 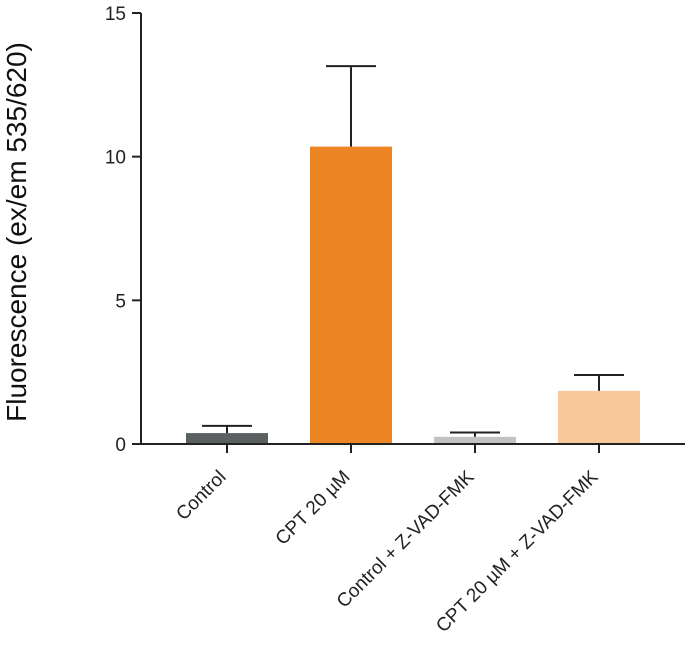 What do you see at coordinates (115, 14) in the screenshot?
I see `y-tick-label: 15` at bounding box center [115, 14].